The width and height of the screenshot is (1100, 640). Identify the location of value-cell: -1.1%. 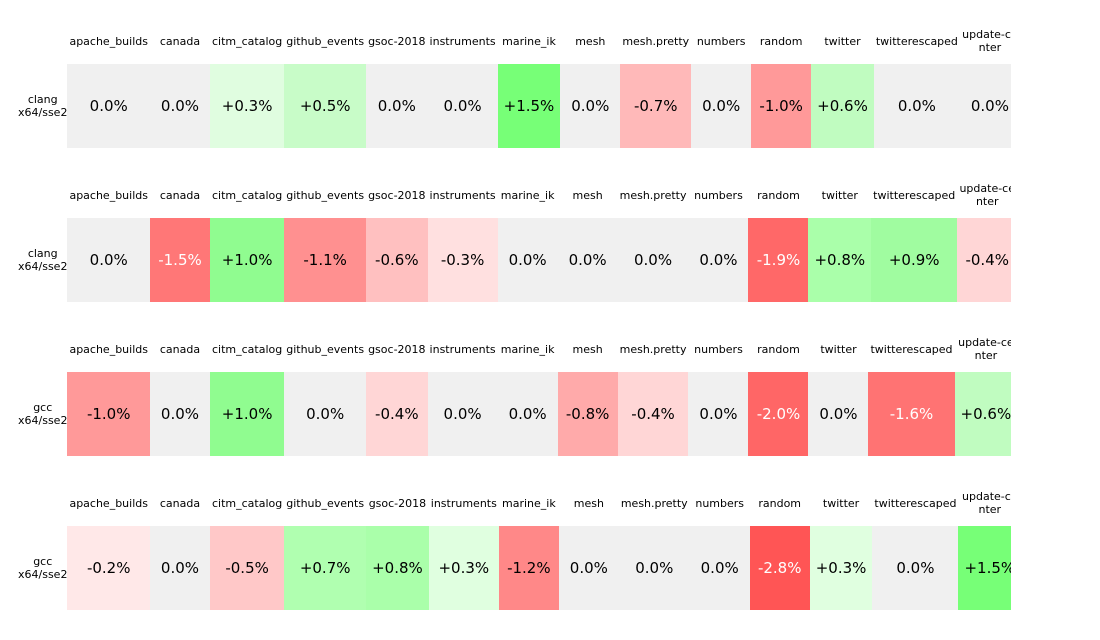
(325, 260).